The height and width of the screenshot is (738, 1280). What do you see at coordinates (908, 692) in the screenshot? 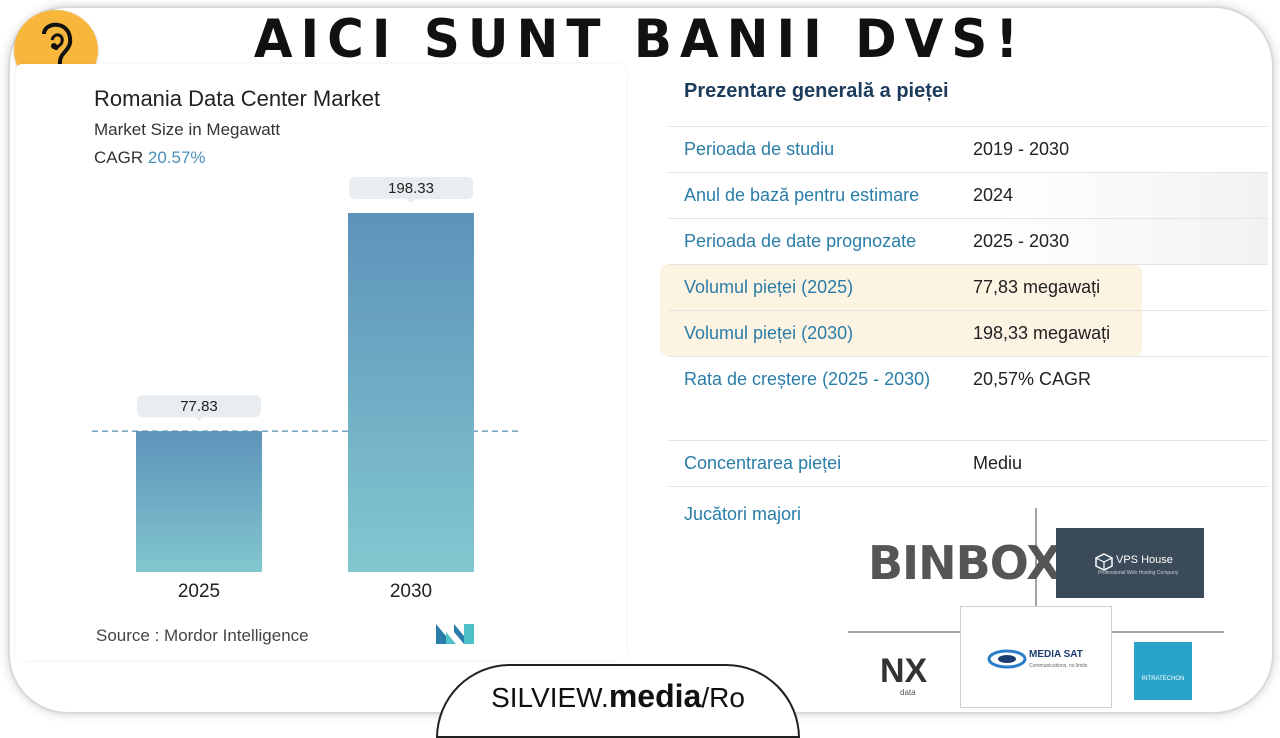
I see `nx-logo-sub: data` at bounding box center [908, 692].